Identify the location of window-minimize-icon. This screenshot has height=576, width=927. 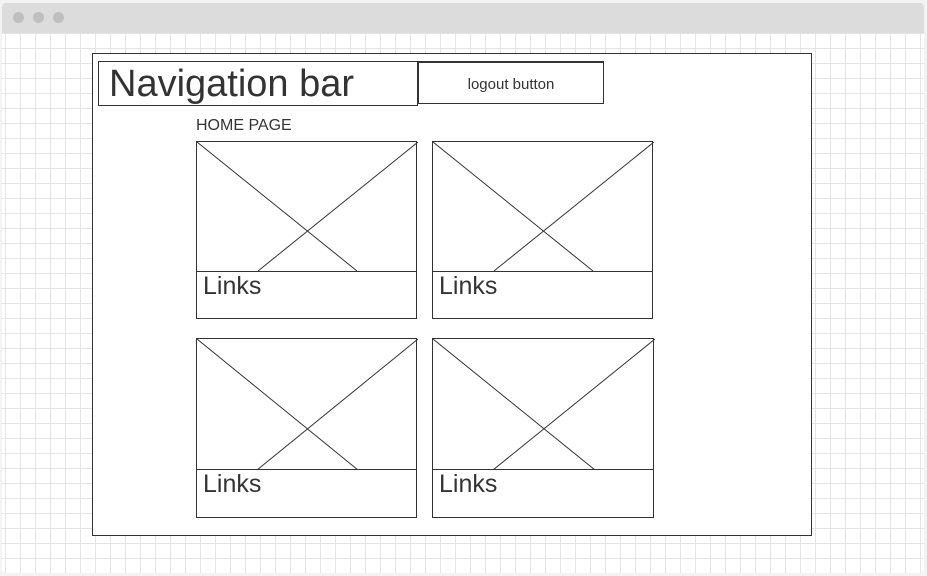
(38, 17).